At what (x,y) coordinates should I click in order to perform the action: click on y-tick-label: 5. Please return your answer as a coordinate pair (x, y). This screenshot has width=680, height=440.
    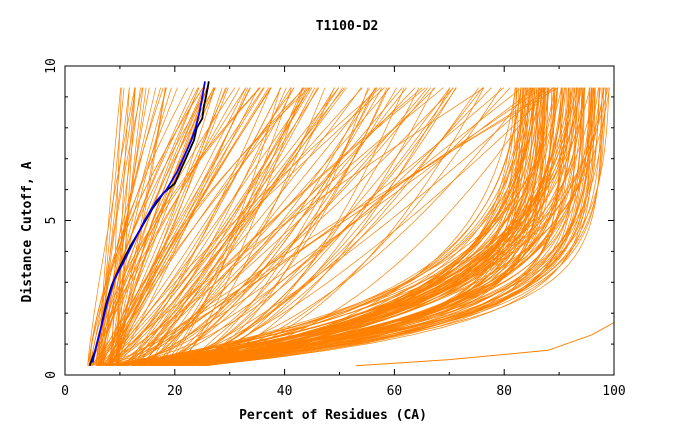
    Looking at the image, I should click on (51, 221).